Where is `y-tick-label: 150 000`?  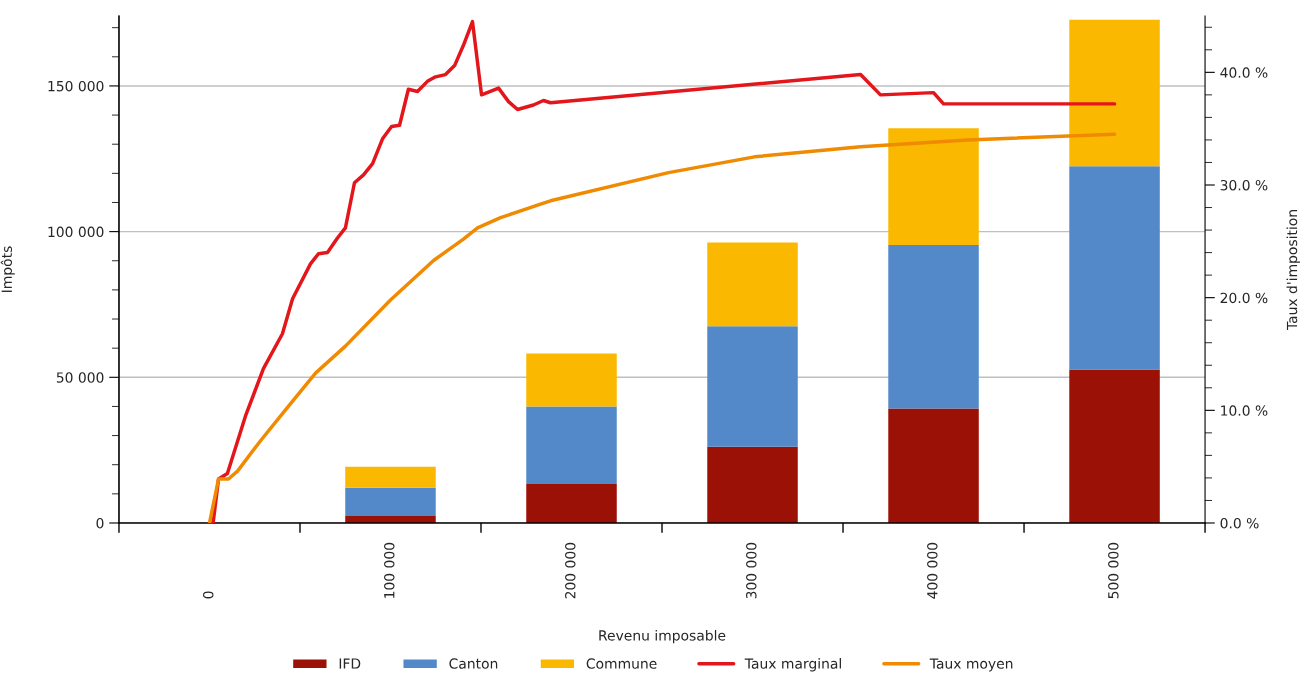
y-tick-label: 150 000 is located at coordinates (76, 86).